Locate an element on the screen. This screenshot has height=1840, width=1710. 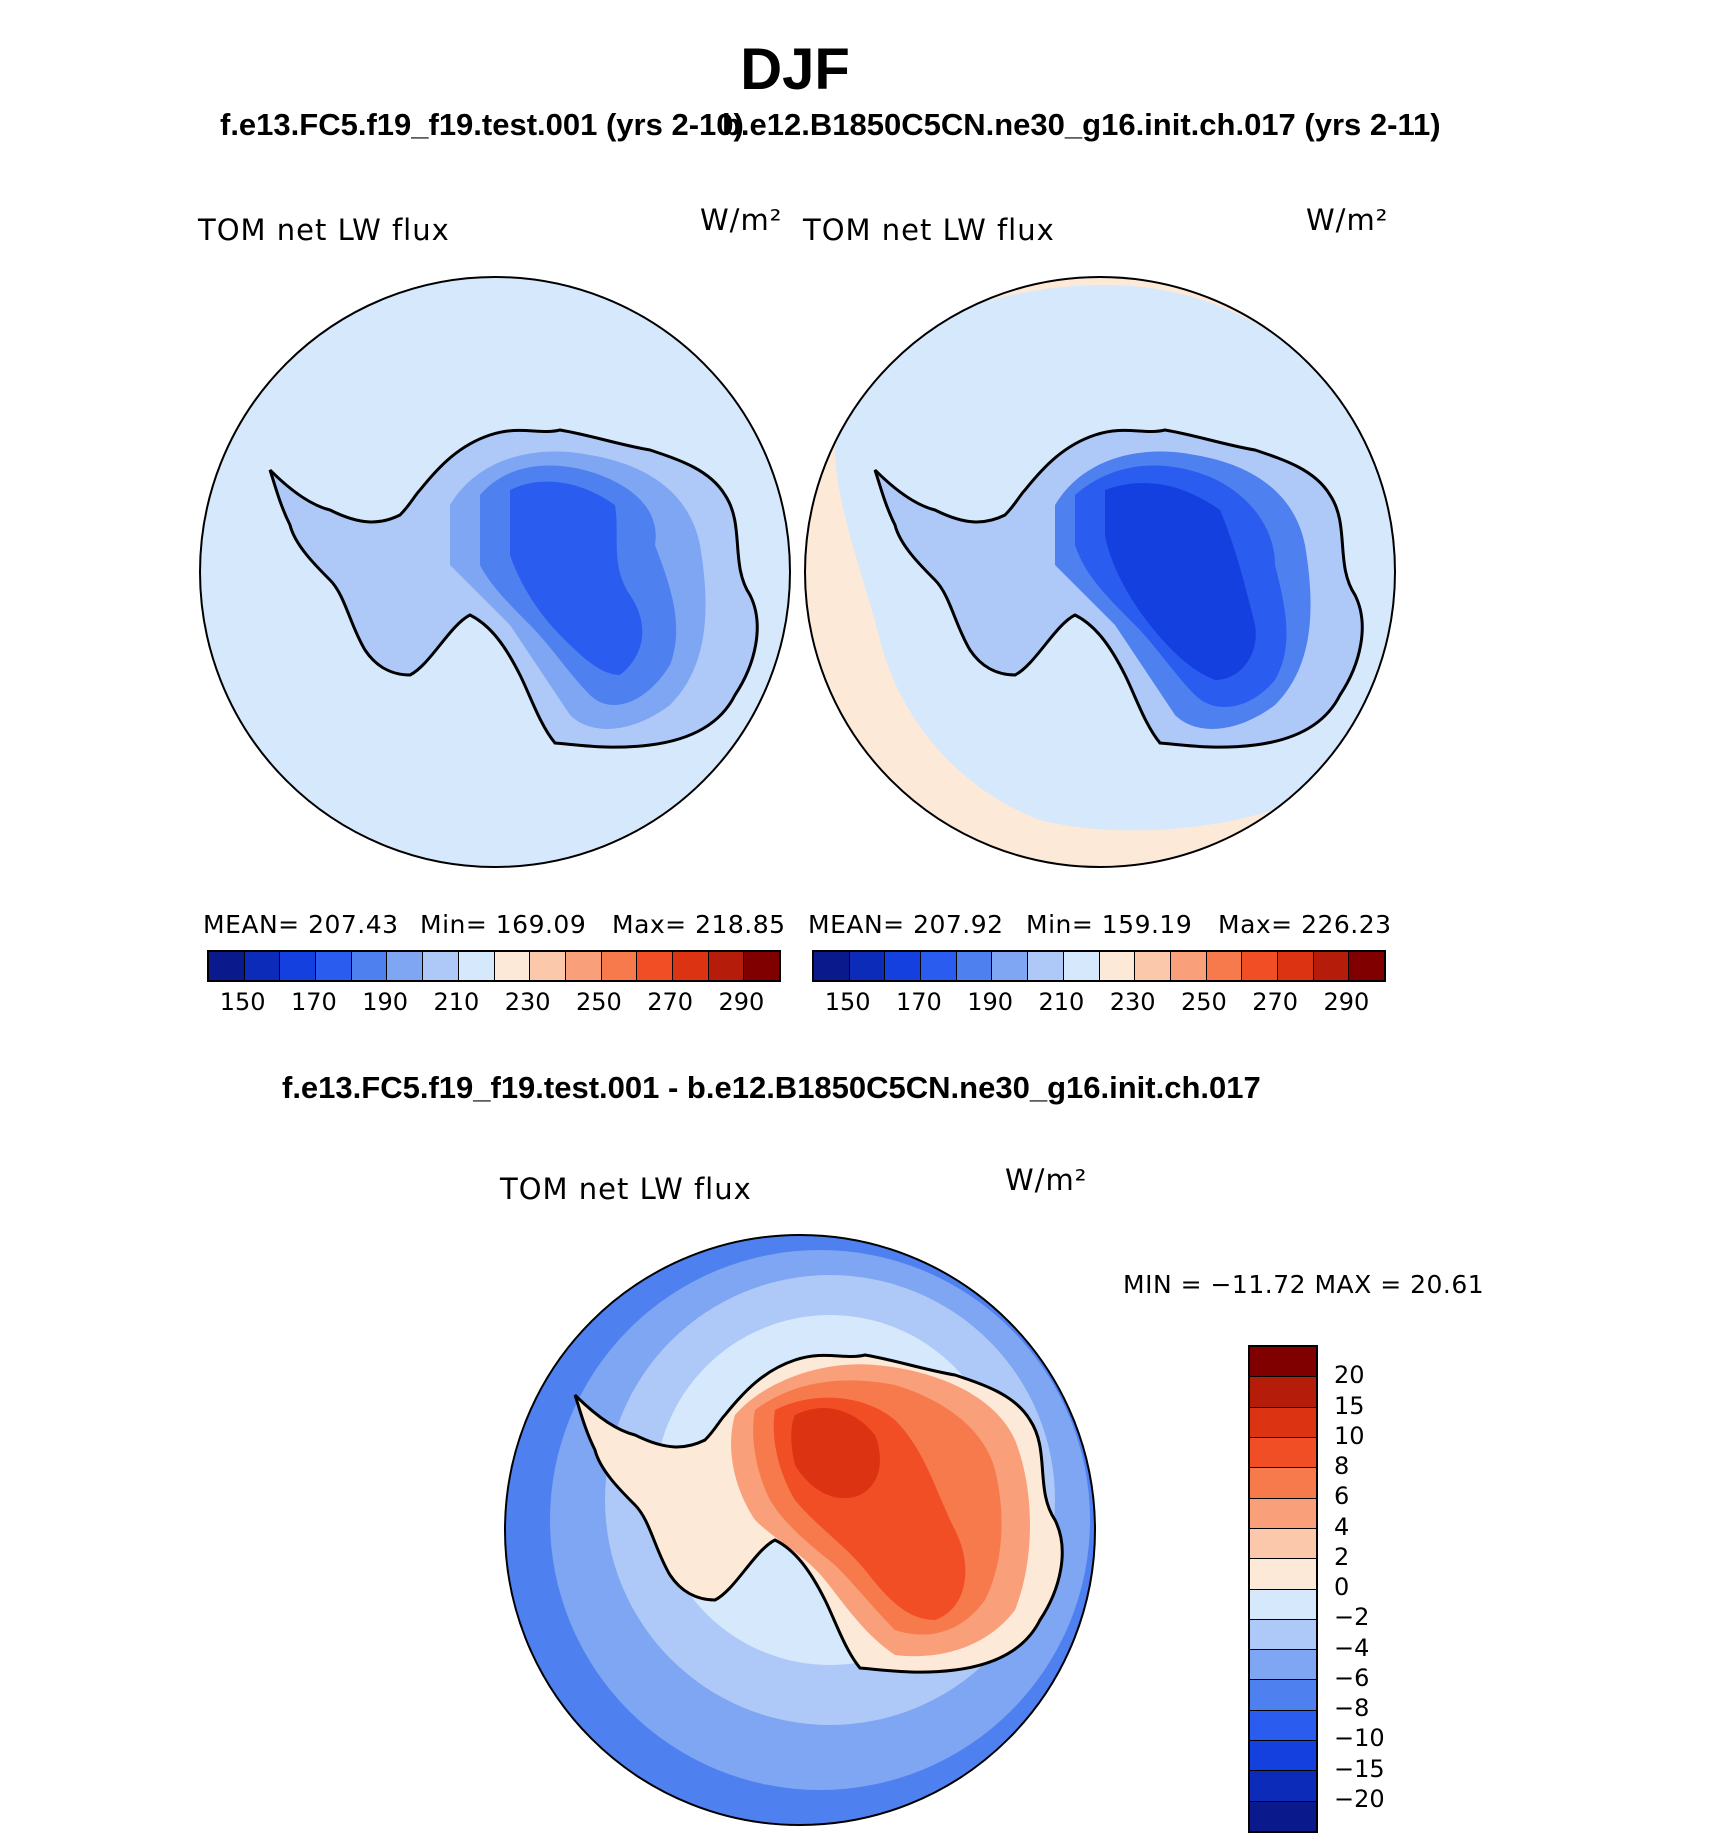
right-colorbar is located at coordinates (1099, 966).